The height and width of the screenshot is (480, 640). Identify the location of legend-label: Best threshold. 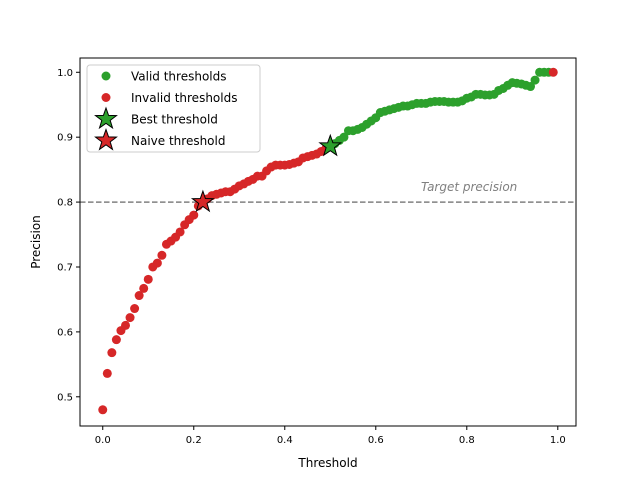
(174, 120).